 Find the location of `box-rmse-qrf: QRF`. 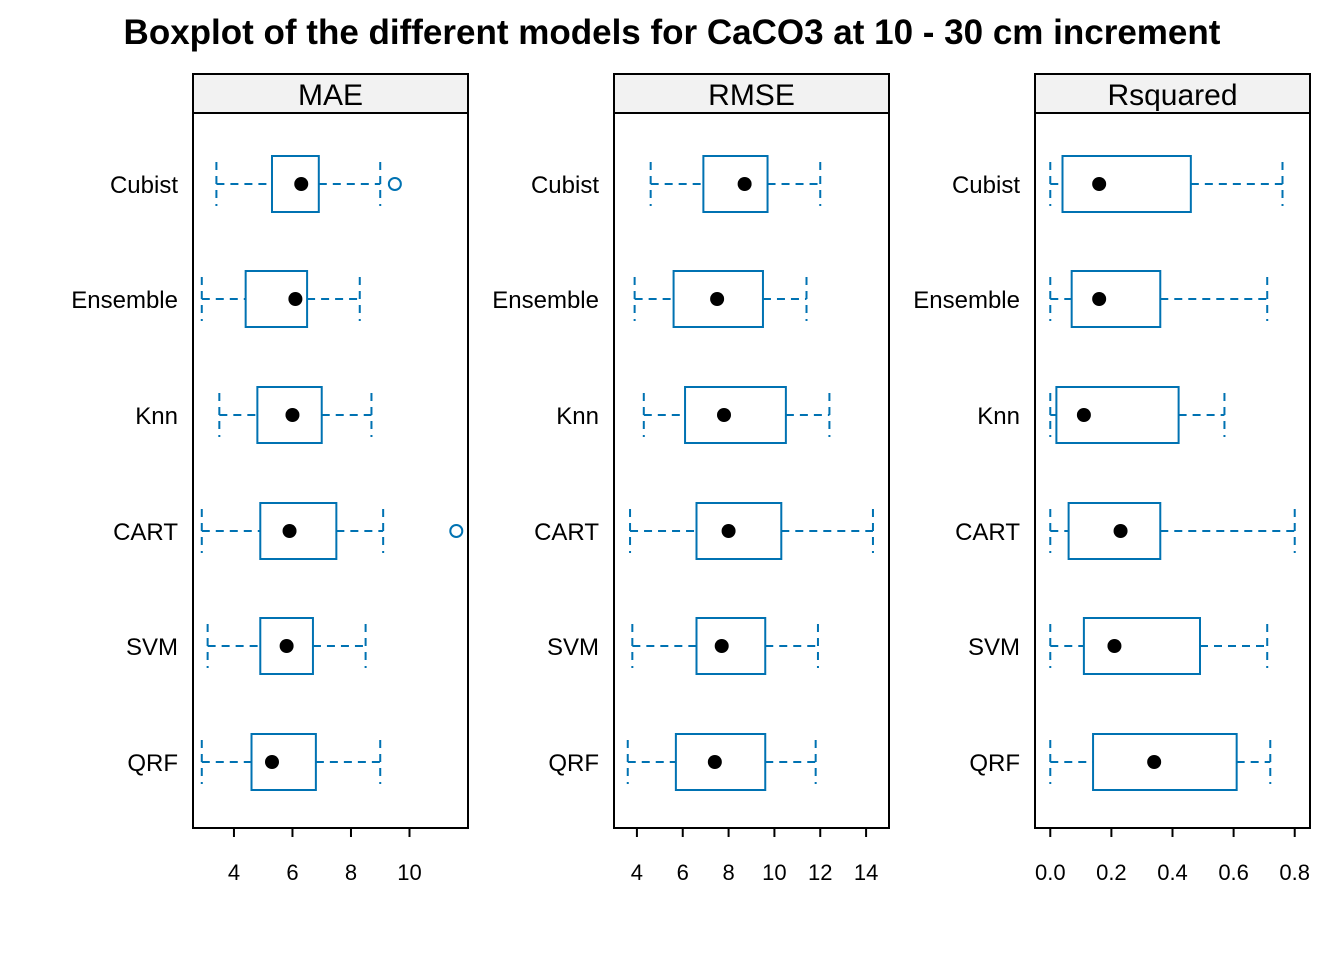

box-rmse-qrf: QRF is located at coordinates (682, 762).